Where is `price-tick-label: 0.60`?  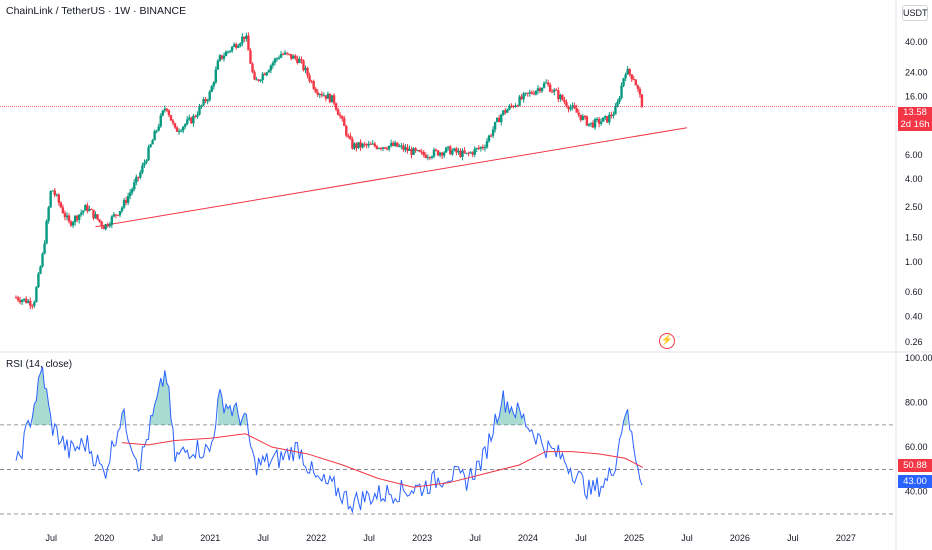
price-tick-label: 0.60 is located at coordinates (914, 292).